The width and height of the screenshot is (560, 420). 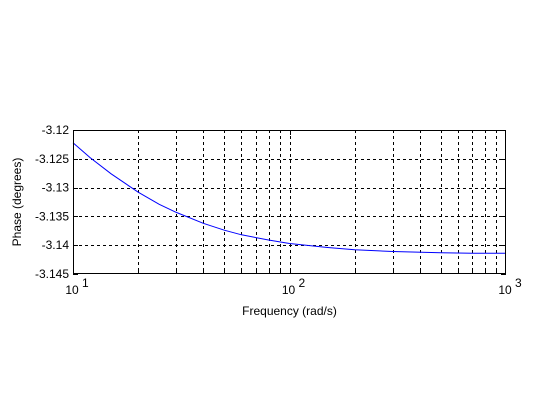 I want to click on x-tick-labels: 10 1 10 2 10 3, so click(x=293, y=286).